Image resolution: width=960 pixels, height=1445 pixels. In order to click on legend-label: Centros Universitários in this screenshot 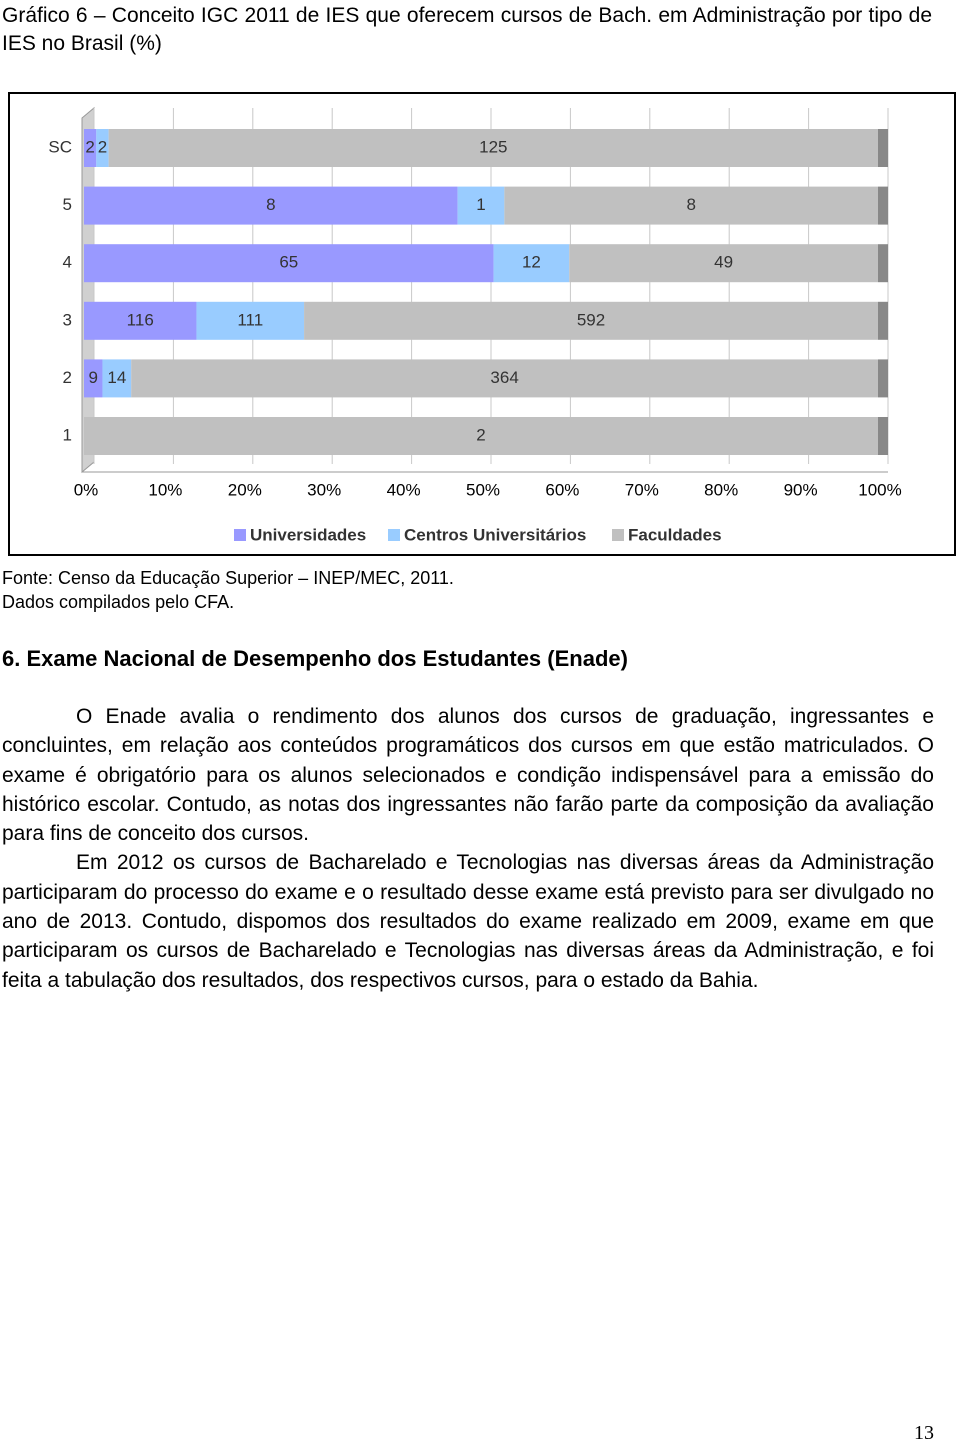, I will do `click(495, 534)`.